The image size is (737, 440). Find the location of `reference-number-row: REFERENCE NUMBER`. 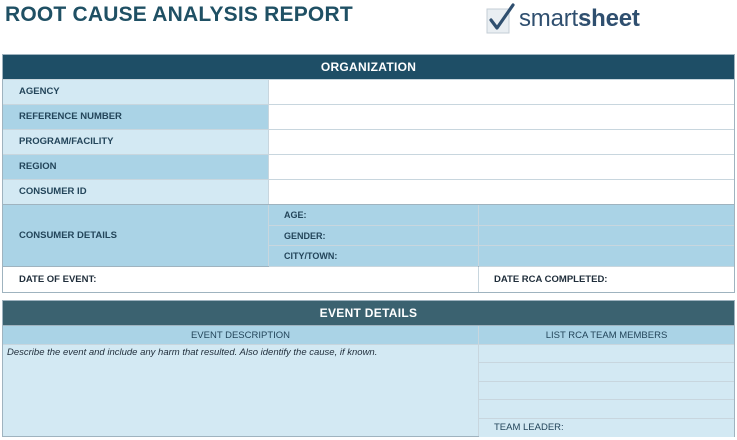

reference-number-row: REFERENCE NUMBER is located at coordinates (368, 116).